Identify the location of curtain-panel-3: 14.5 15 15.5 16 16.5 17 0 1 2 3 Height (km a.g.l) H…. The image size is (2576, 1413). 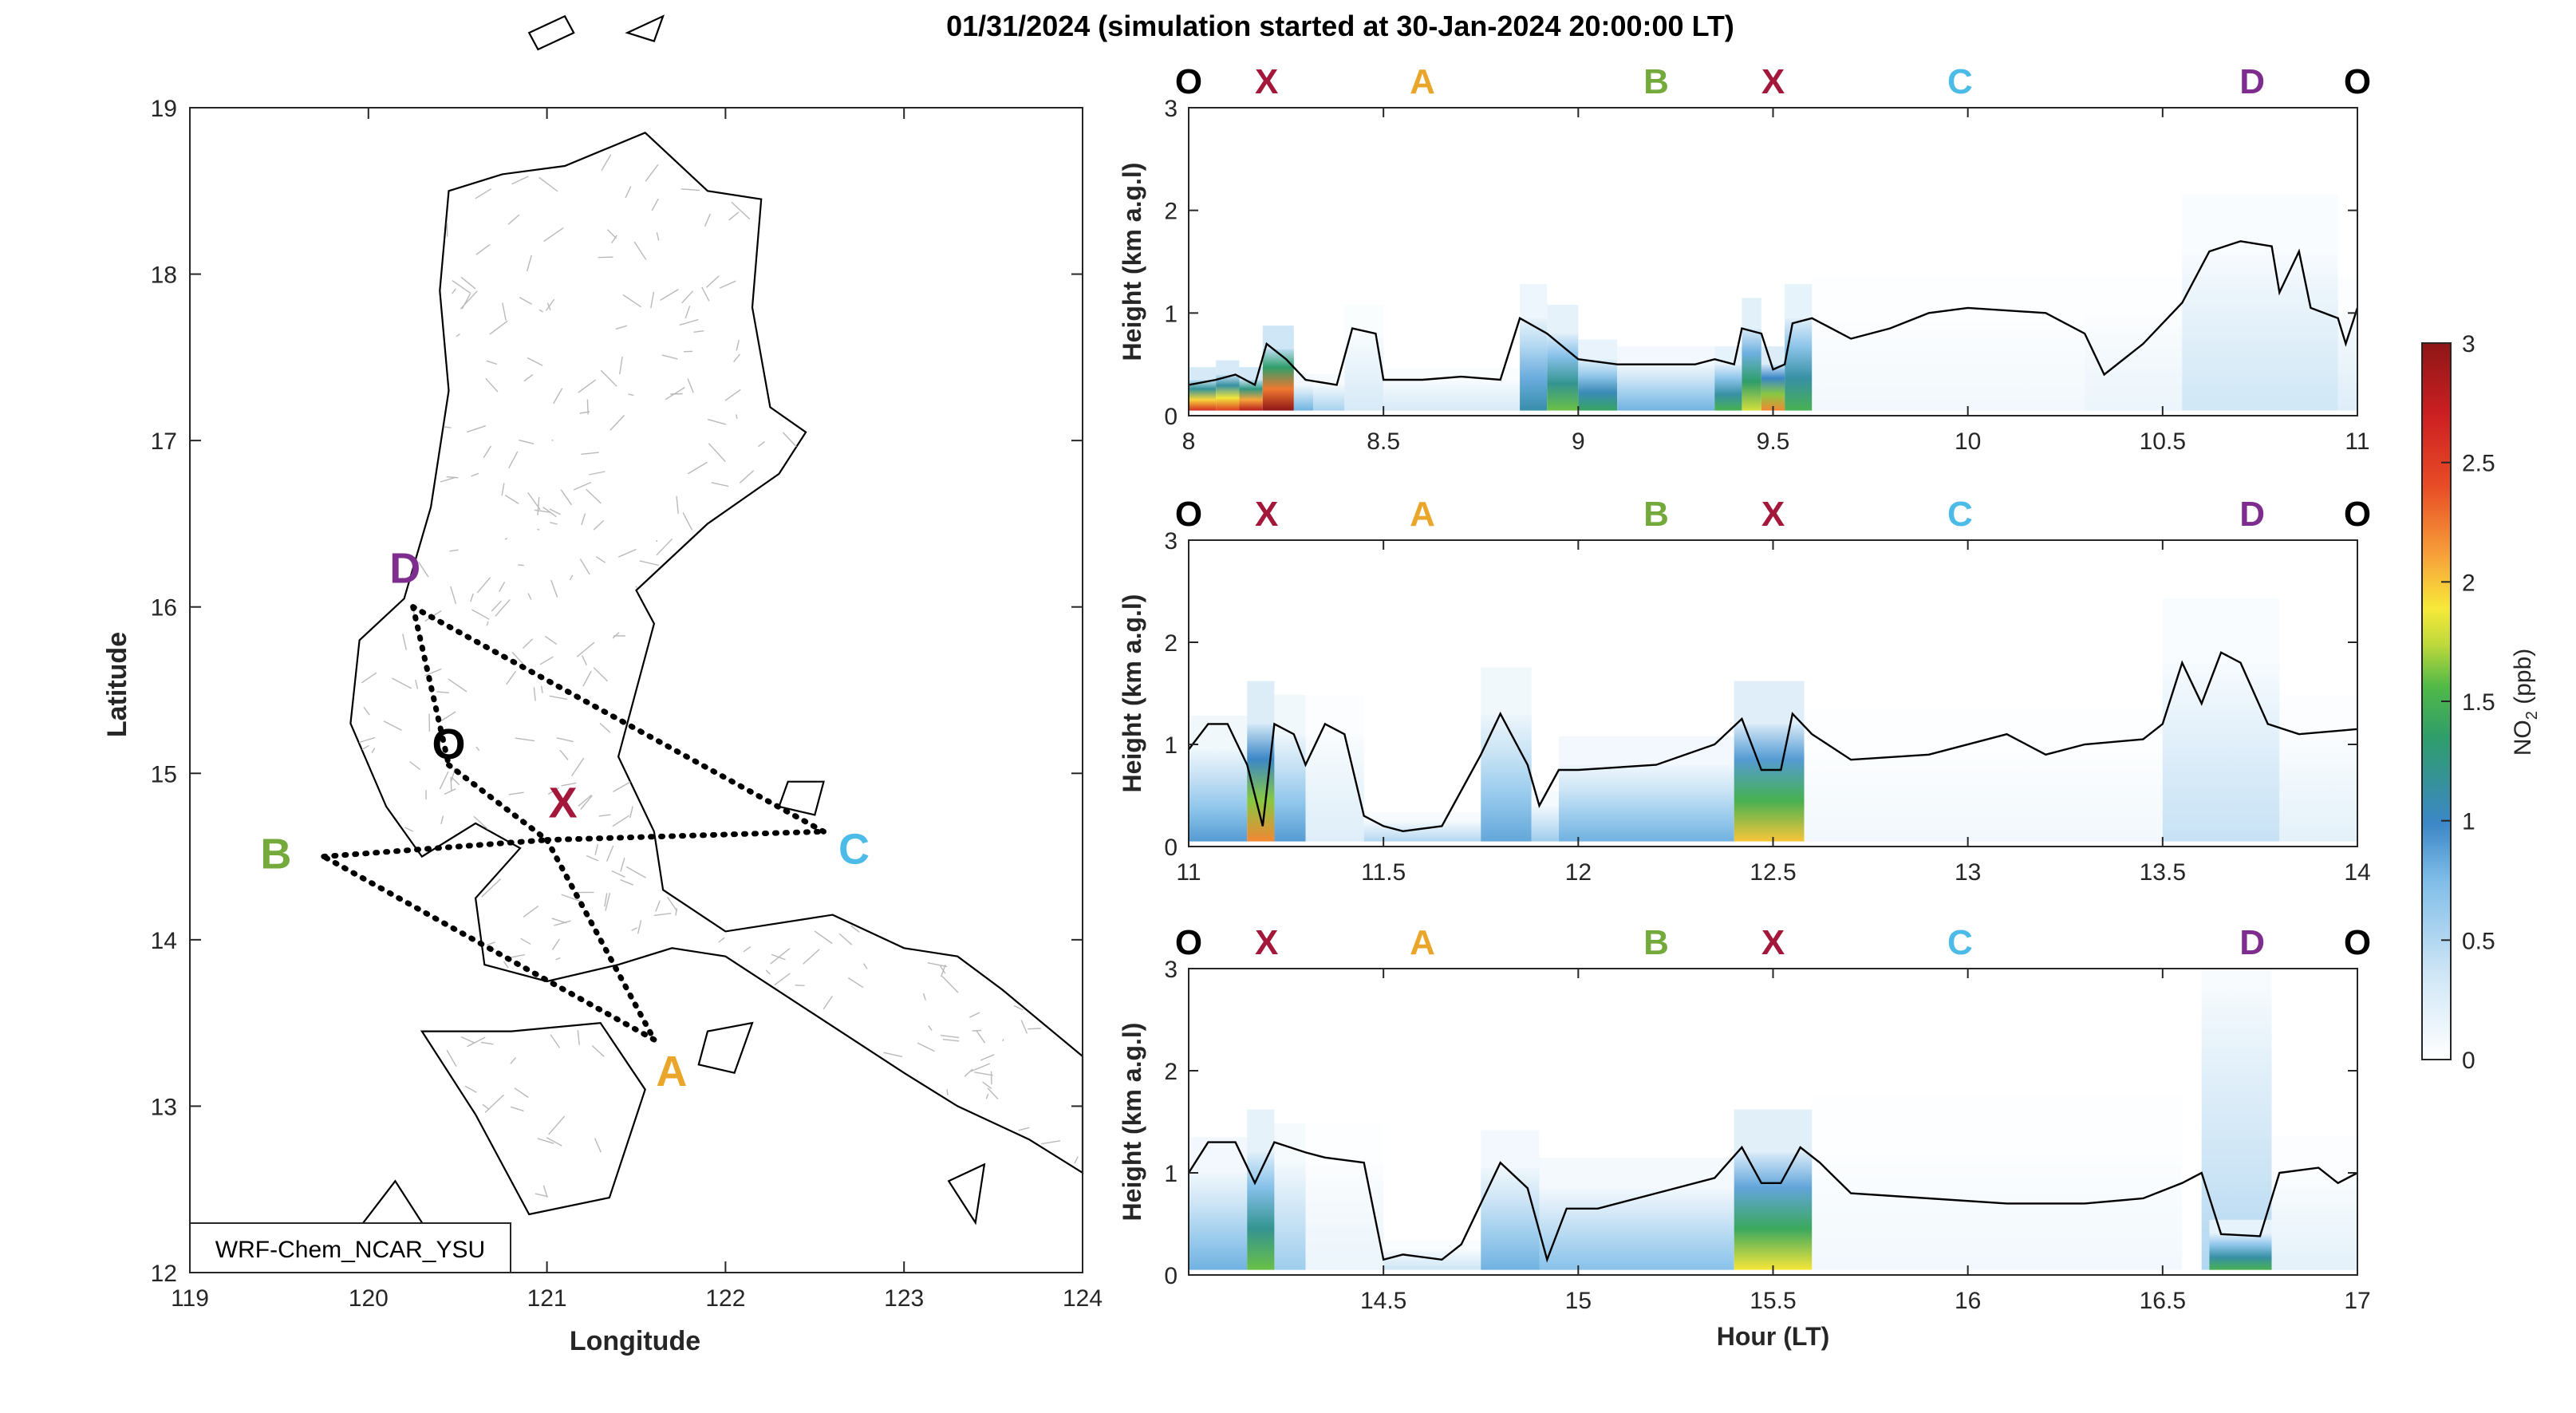
(1745, 1137).